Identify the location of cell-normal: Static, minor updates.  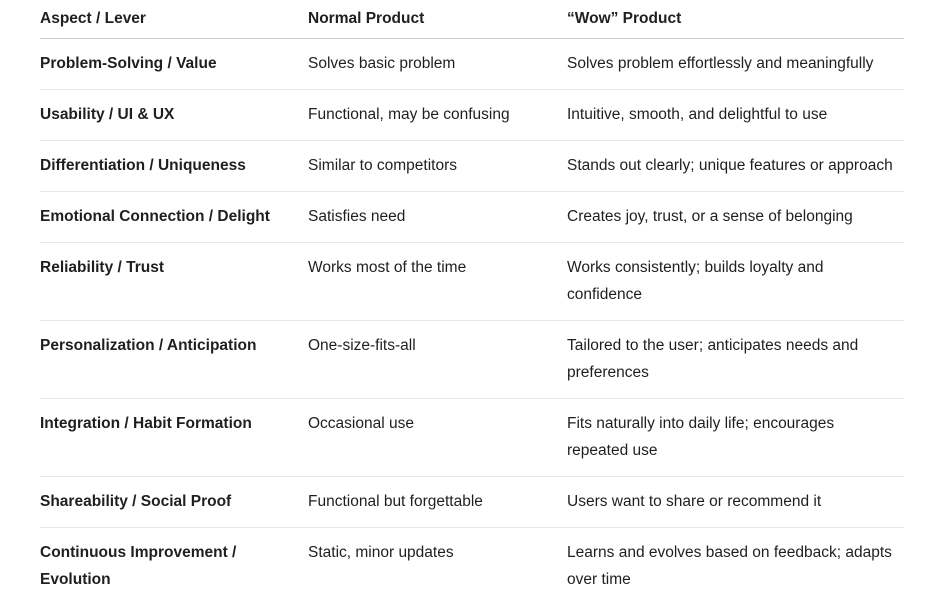
(437, 566).